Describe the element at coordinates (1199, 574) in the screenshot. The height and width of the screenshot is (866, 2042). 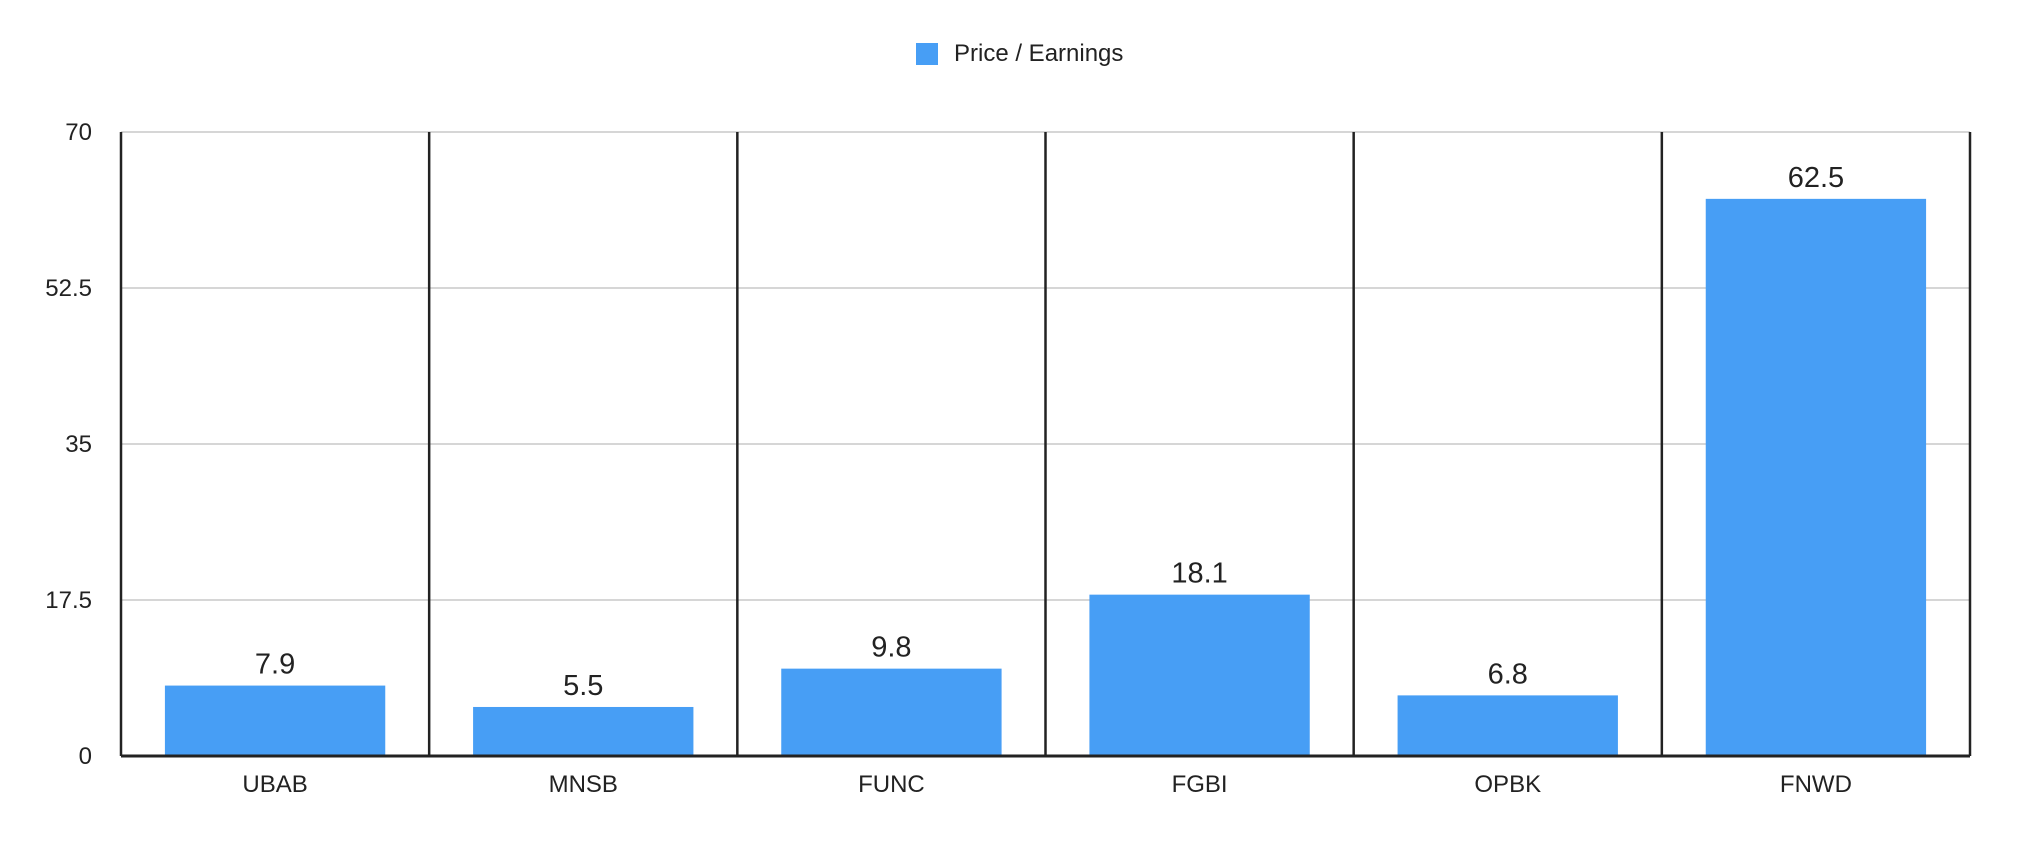
I see `data-label: 18.1` at that location.